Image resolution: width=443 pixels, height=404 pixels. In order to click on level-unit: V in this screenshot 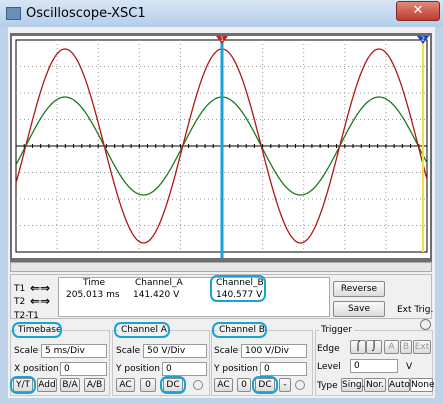, I will do `click(409, 367)`.